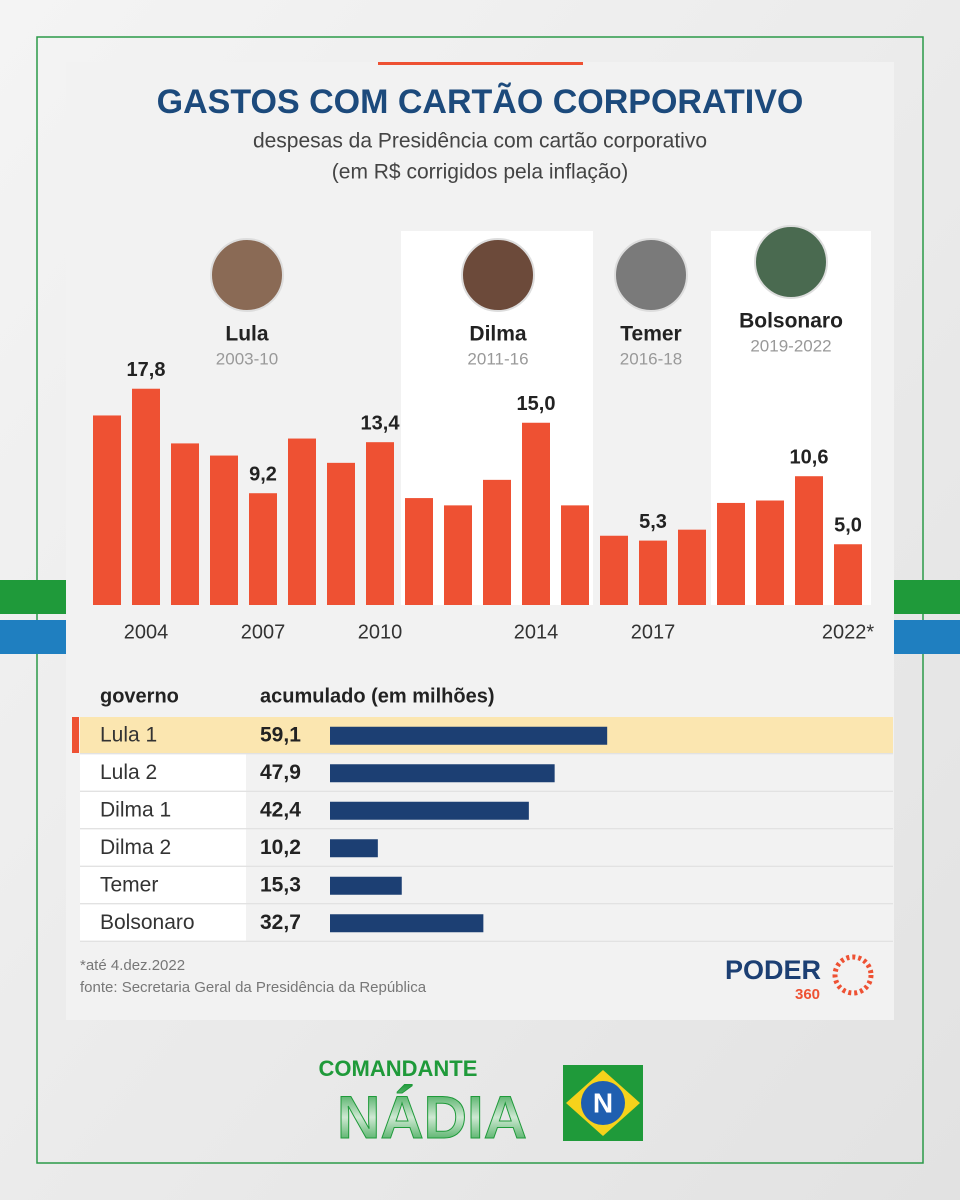 The image size is (960, 1200). What do you see at coordinates (146, 632) in the screenshot?
I see `x-tick-label: 2004` at bounding box center [146, 632].